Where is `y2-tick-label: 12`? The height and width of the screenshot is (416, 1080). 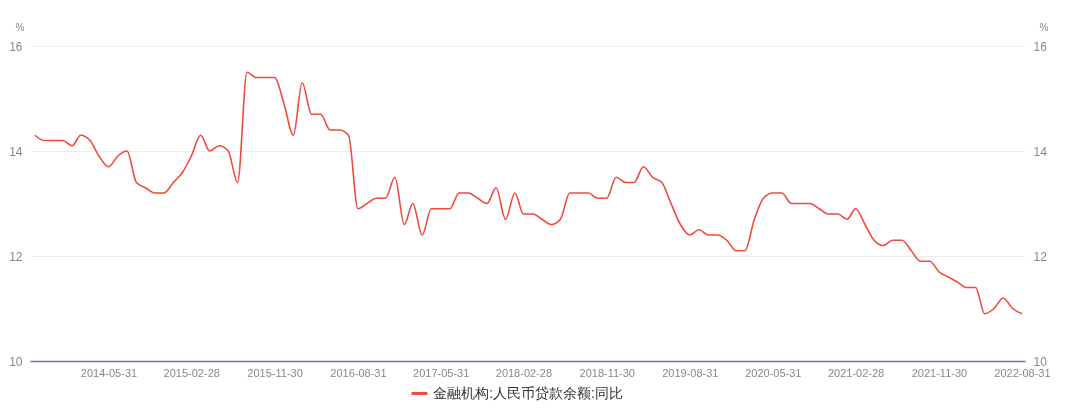 y2-tick-label: 12 is located at coordinates (1040, 256).